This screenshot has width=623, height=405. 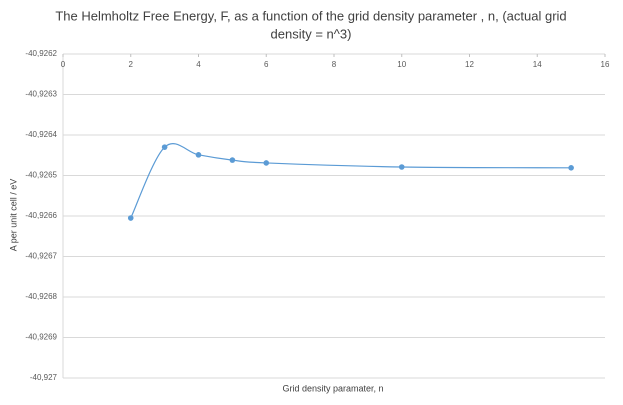 I want to click on y-tick-label: -40,9264, so click(x=41, y=134).